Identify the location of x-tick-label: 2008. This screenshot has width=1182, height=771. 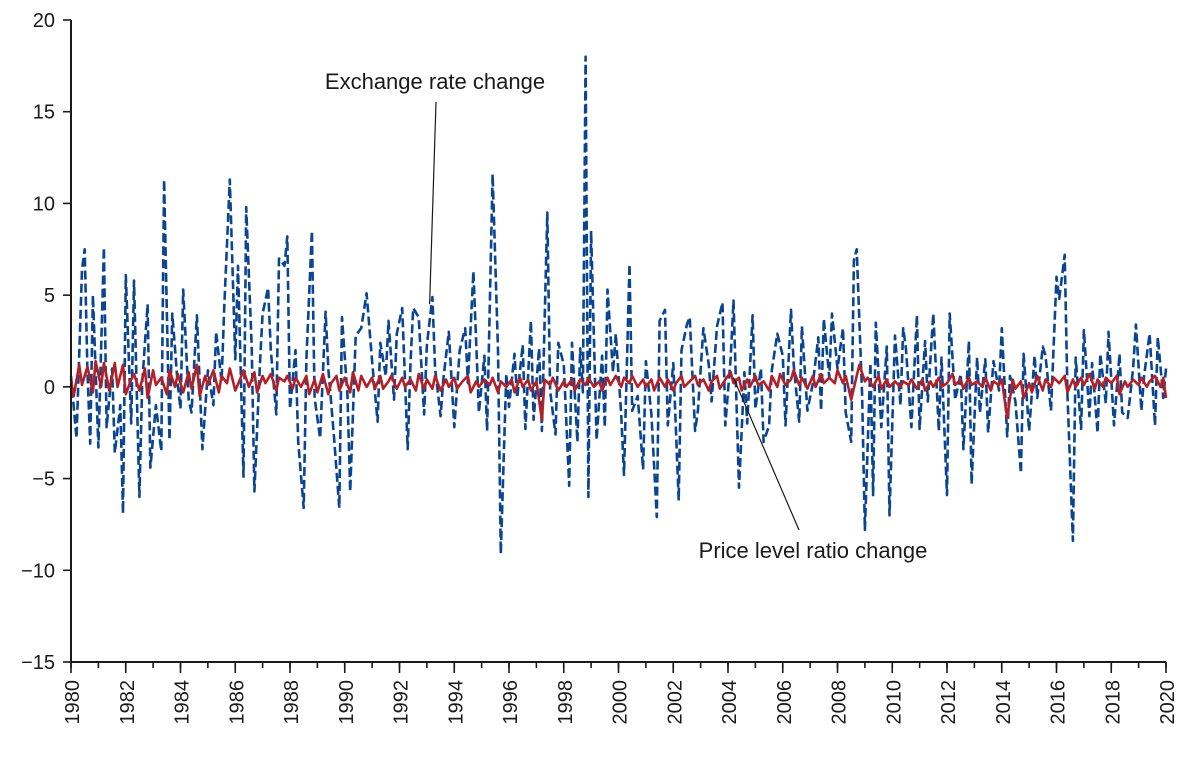
(840, 702).